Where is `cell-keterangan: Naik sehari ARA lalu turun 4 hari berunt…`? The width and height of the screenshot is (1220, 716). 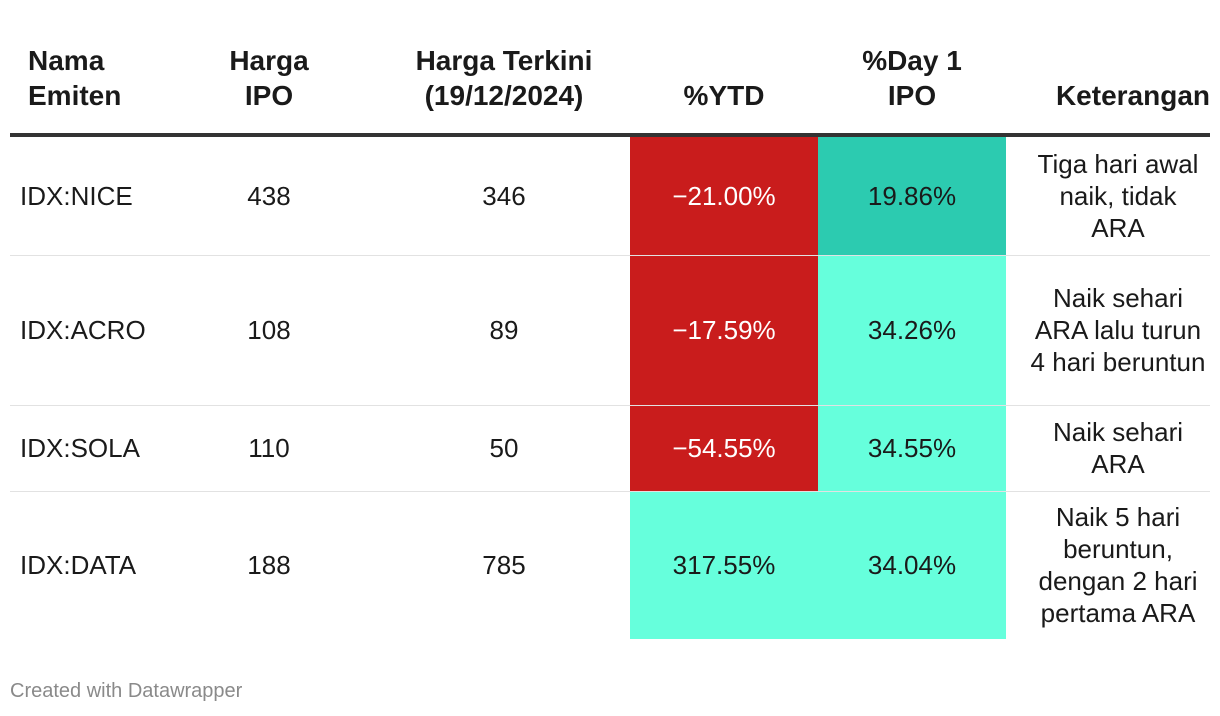
cell-keterangan: Naik sehari ARA lalu turun 4 hari berunt… is located at coordinates (1108, 330).